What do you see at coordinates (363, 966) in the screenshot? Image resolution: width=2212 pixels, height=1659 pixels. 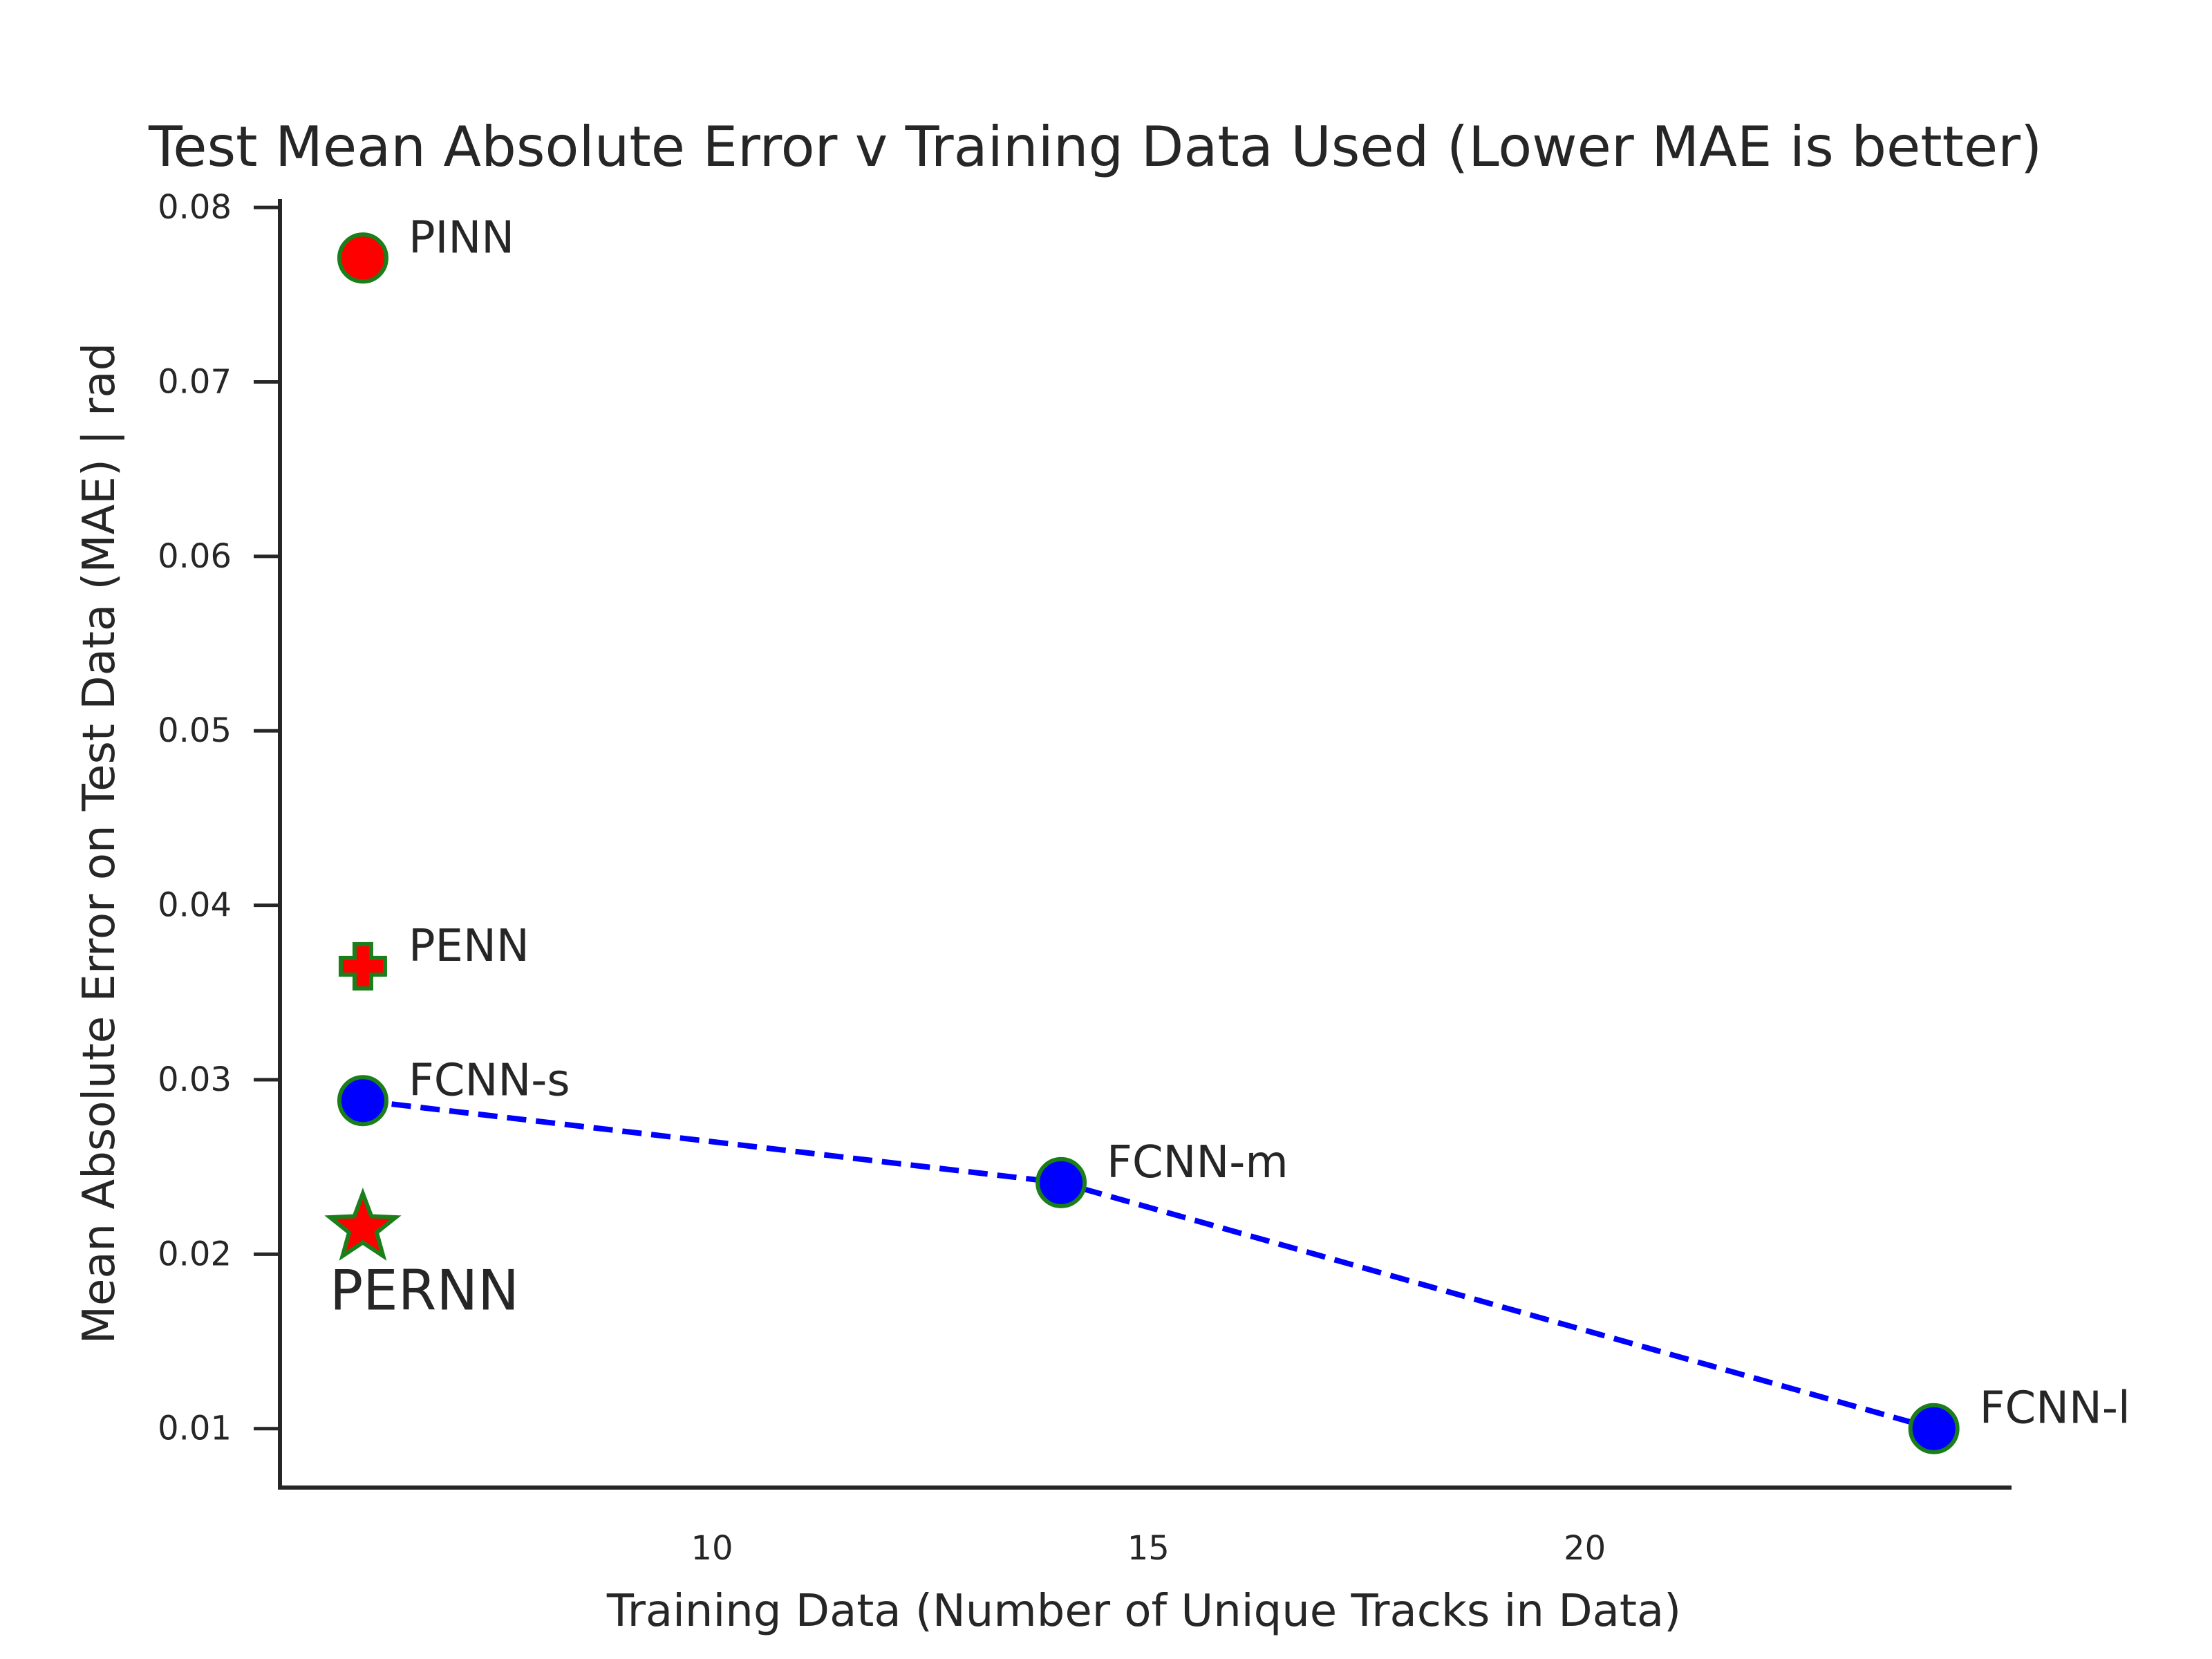 I see `penn-point` at bounding box center [363, 966].